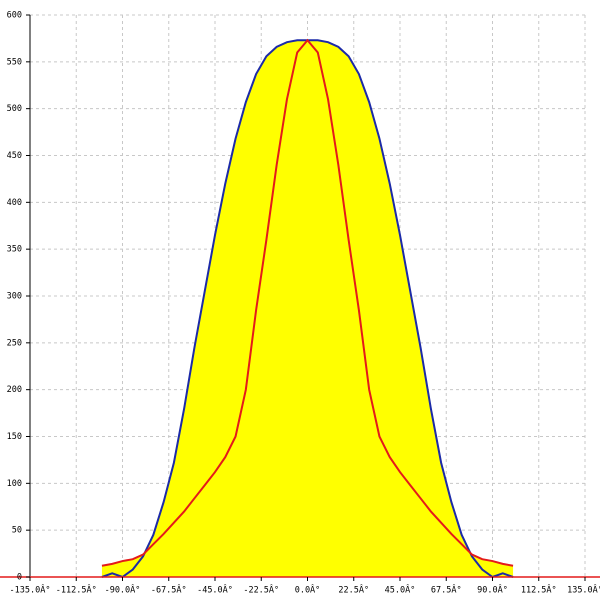 The width and height of the screenshot is (600, 600). Describe the element at coordinates (14, 156) in the screenshot. I see `y-tick-label: 450` at that location.